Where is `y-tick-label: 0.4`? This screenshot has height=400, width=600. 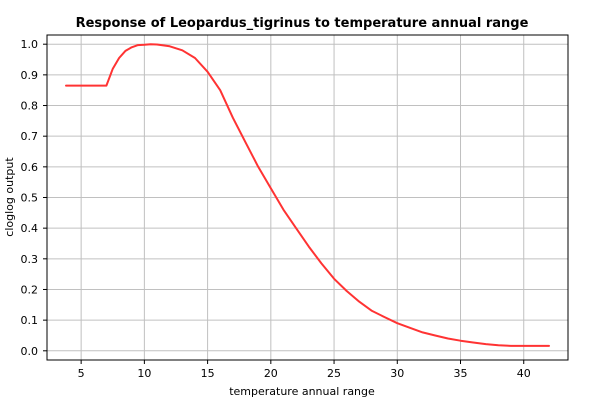 y-tick-label: 0.4 is located at coordinates (30, 228).